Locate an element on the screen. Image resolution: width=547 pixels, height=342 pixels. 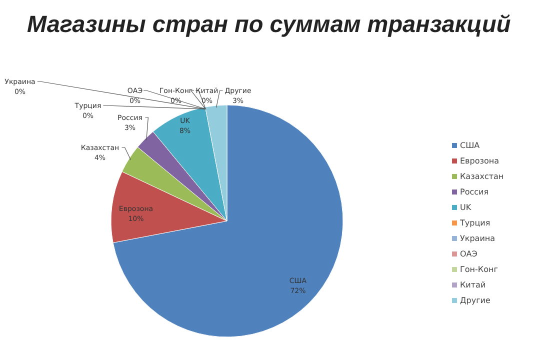
legend-label: Россия is located at coordinates (474, 192).